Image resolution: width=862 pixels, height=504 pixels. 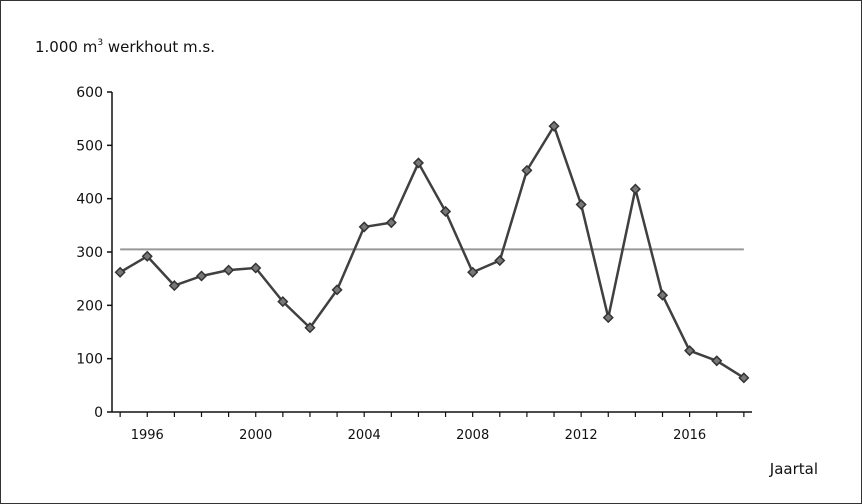 What do you see at coordinates (89, 146) in the screenshot?
I see `y-tick-label: 500` at bounding box center [89, 146].